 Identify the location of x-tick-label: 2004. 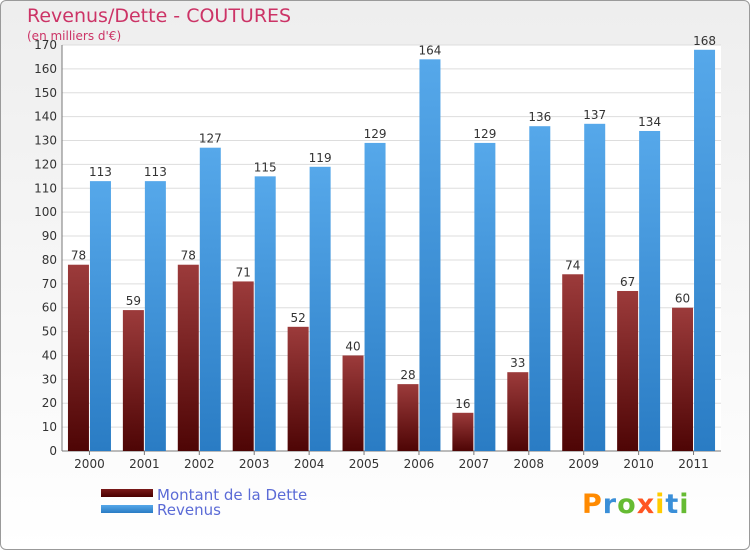
(309, 464).